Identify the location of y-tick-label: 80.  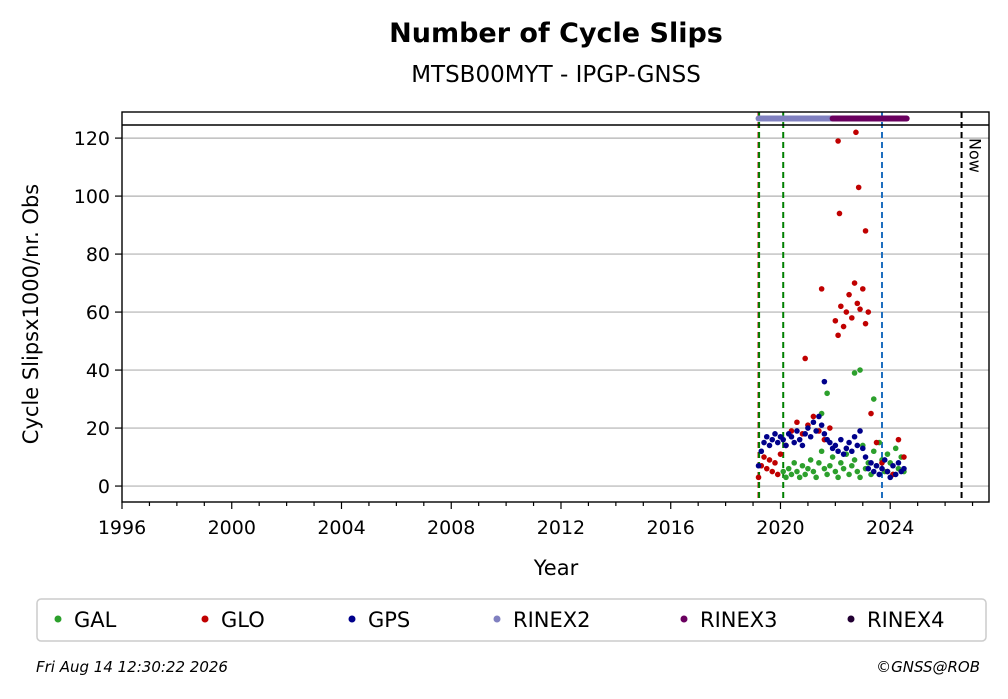
(98, 255).